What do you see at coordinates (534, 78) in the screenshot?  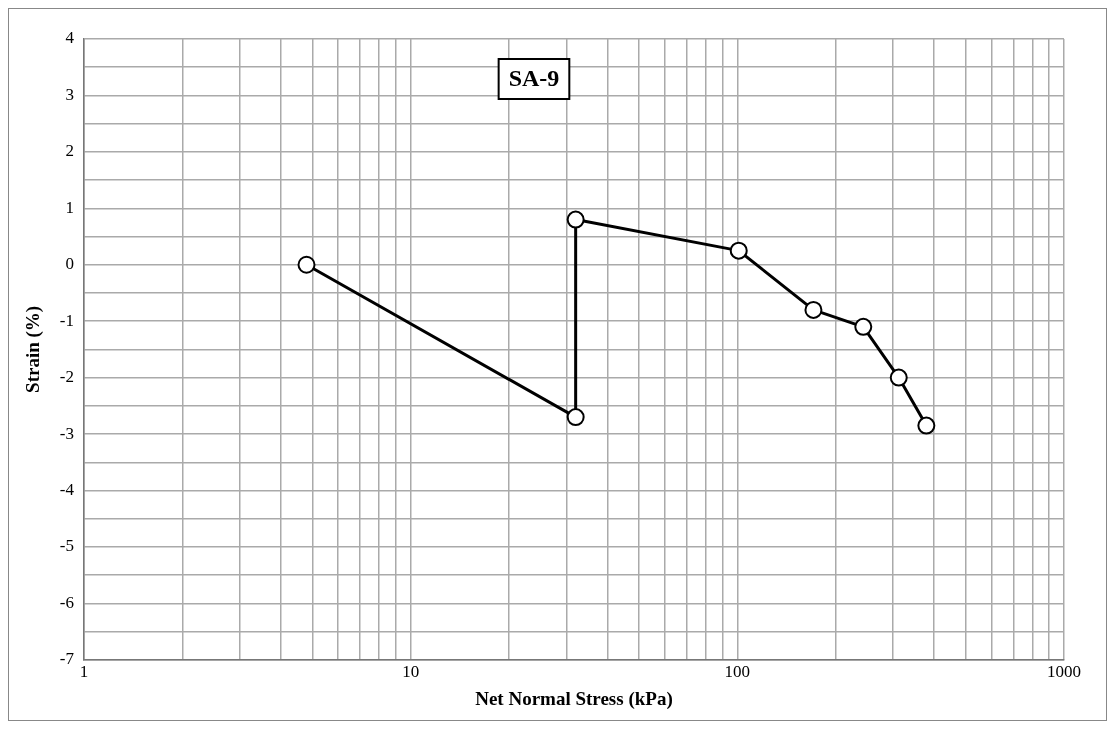 I see `text: SA-9` at bounding box center [534, 78].